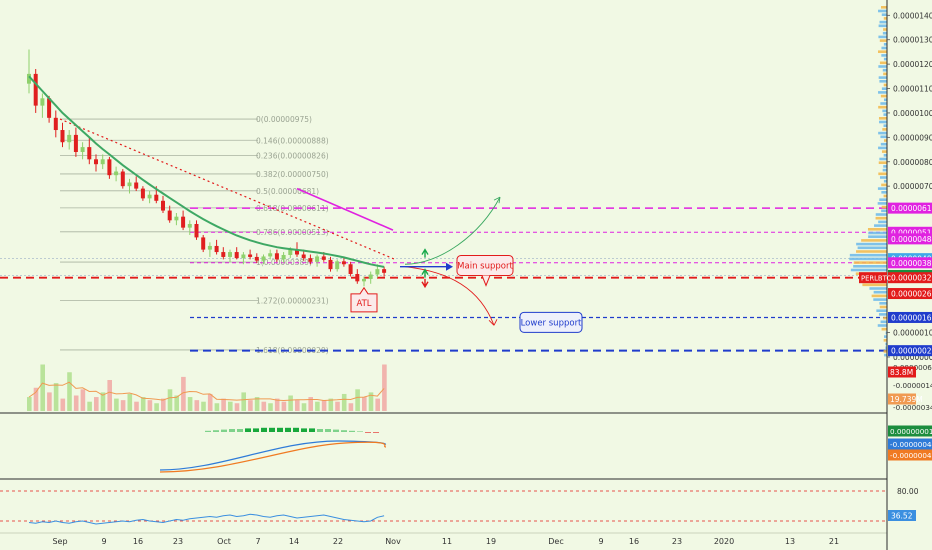 The height and width of the screenshot is (550, 932). Describe the element at coordinates (445, 541) in the screenshot. I see `time-axis: Sep 9 16 23 Oct 7 14 22 Nov 11 19 Dec 9 16 23 2020 13 21` at that location.